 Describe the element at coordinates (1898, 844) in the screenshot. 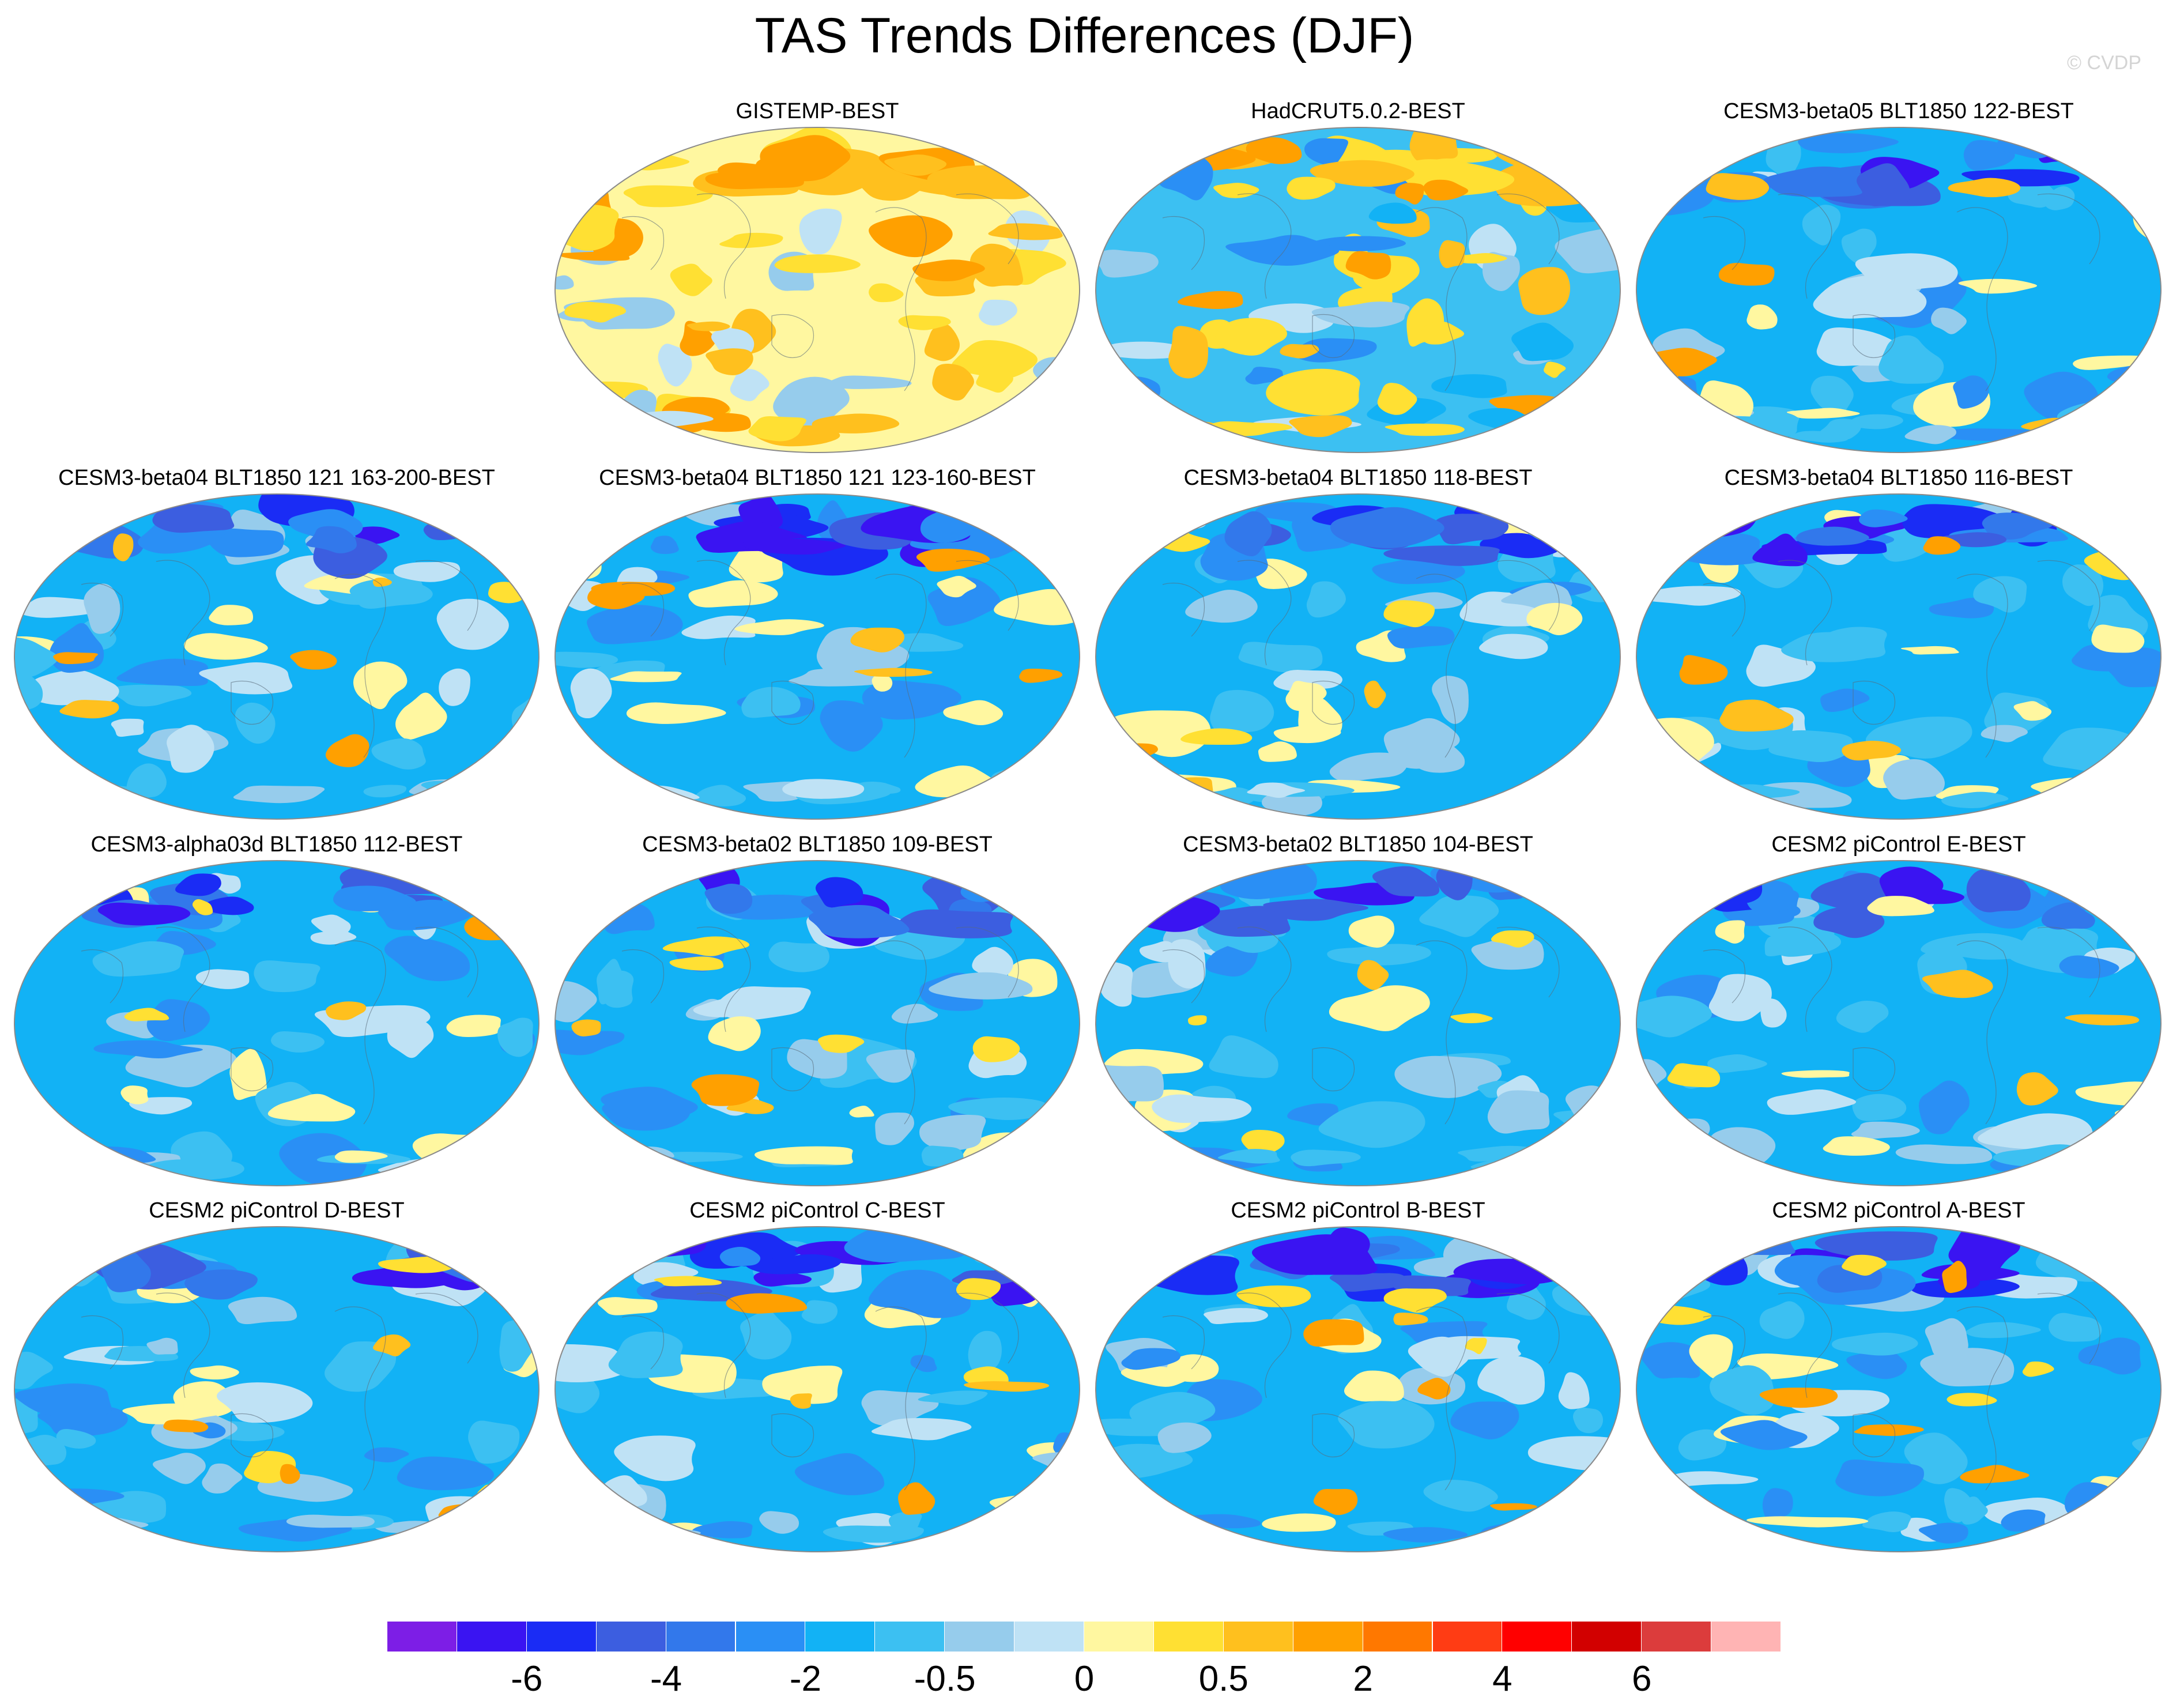

I see `panel-title: CESM2 piControl E-BEST` at that location.